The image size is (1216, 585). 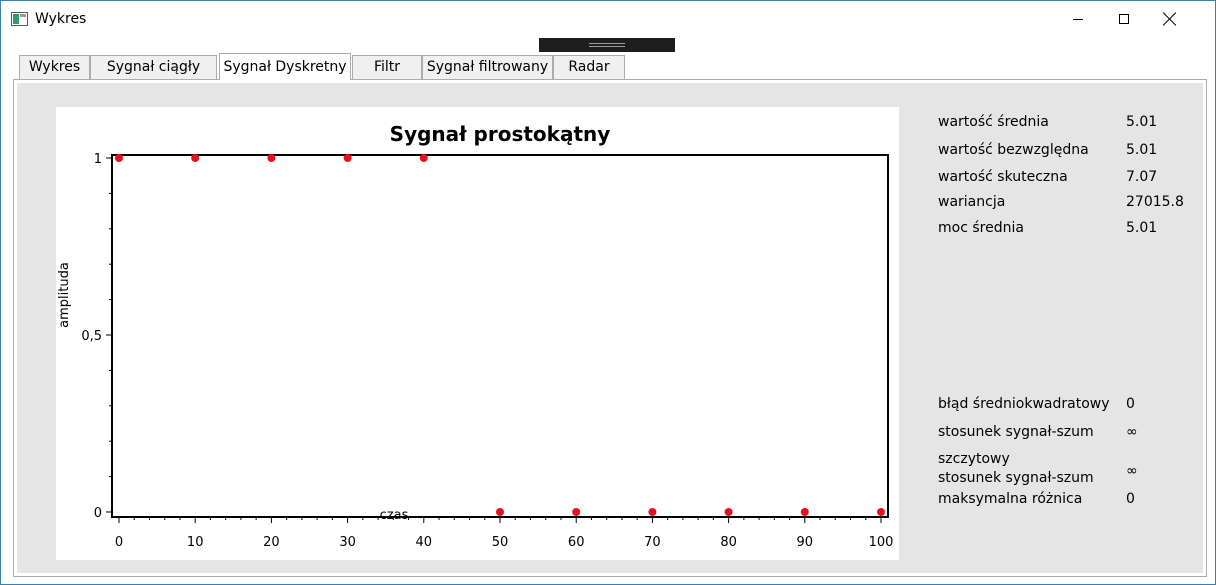 I want to click on y-axis-label: amplituda, so click(x=64, y=295).